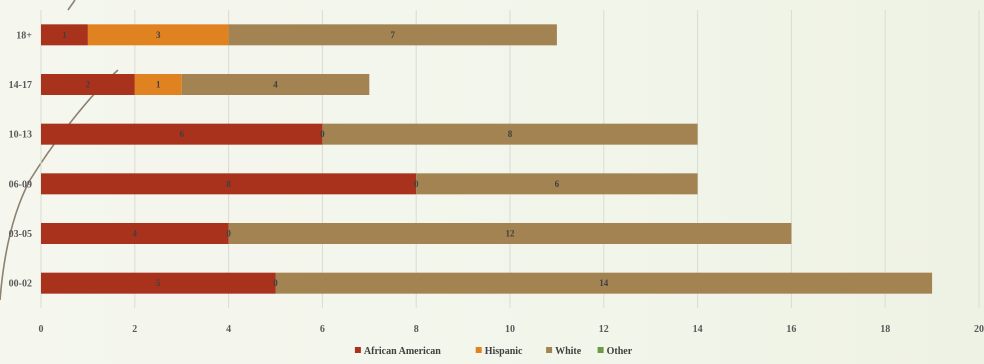  Describe the element at coordinates (979, 329) in the screenshot. I see `x-tick-label: 20` at that location.